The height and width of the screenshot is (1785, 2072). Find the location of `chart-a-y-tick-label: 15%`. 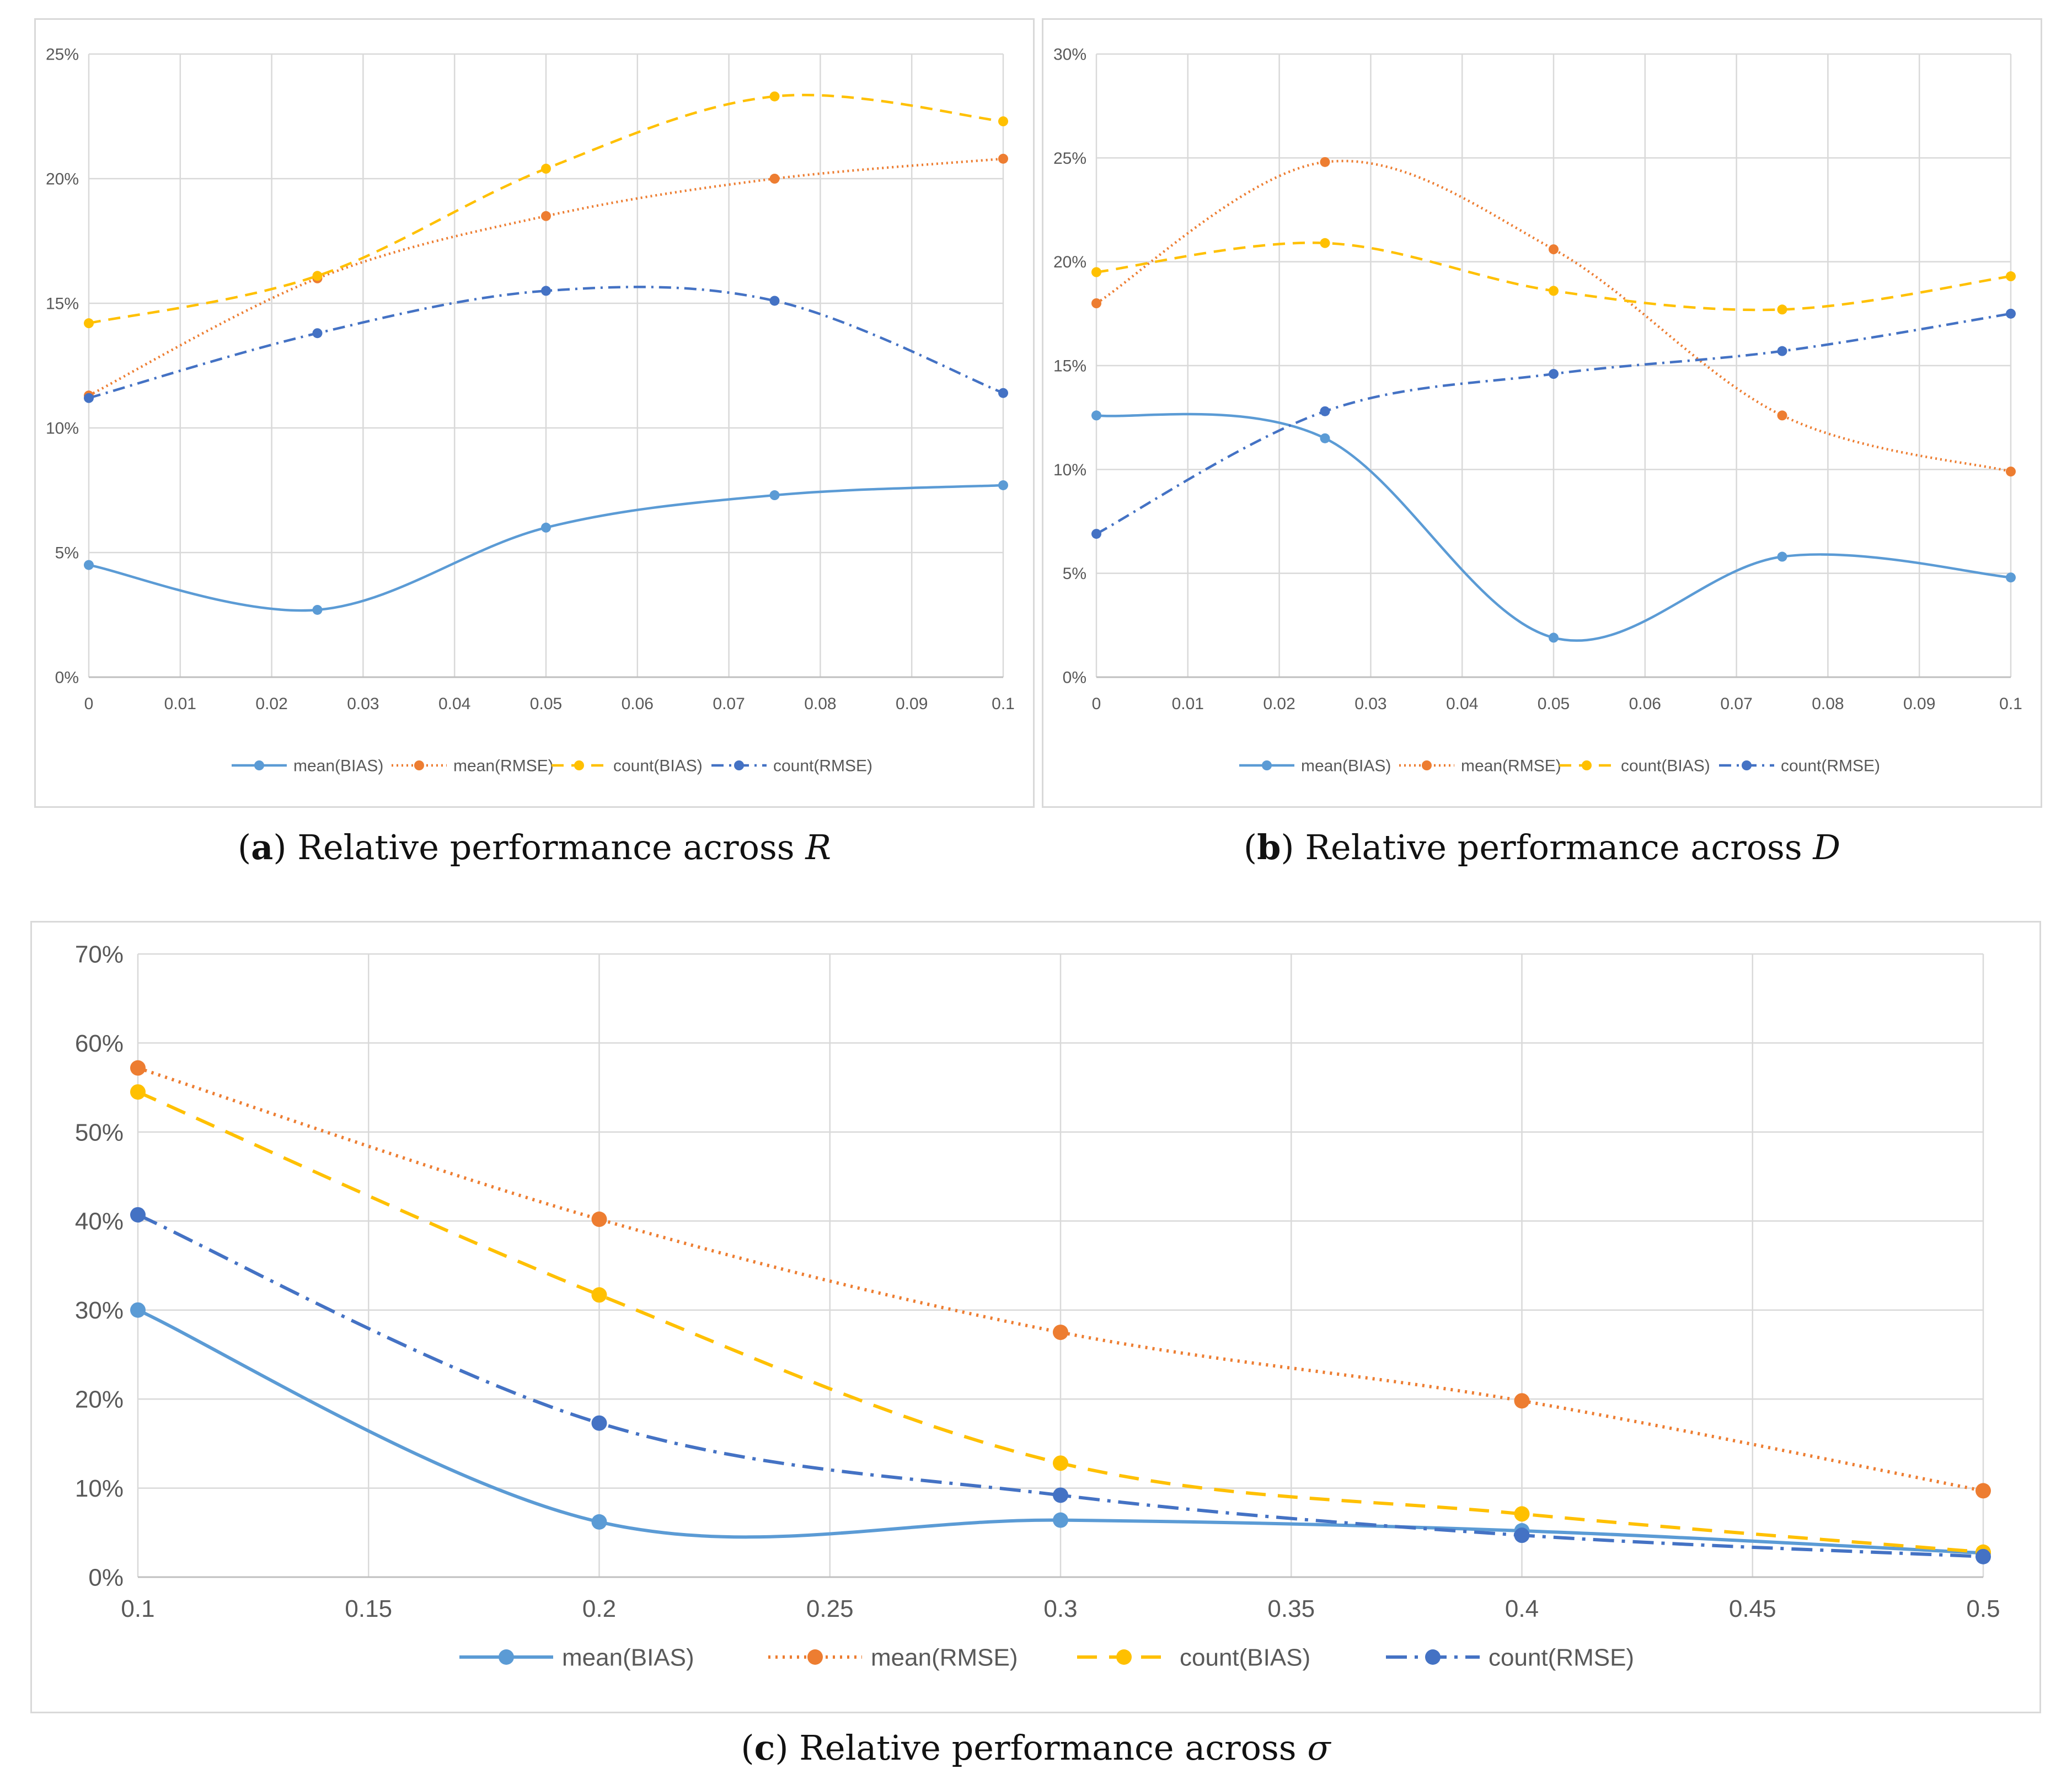

chart-a-y-tick-label: 15% is located at coordinates (62, 304).